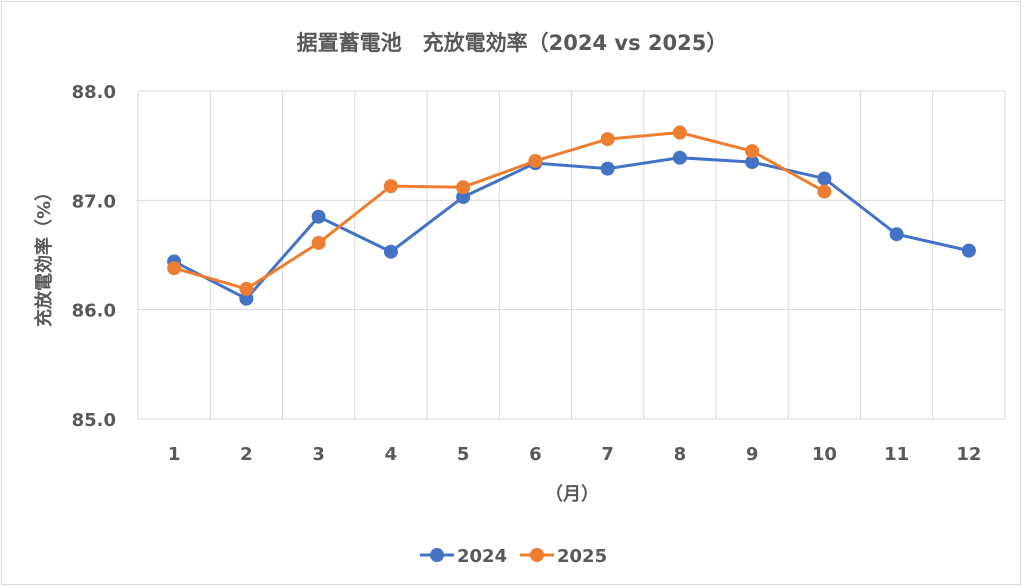  Describe the element at coordinates (968, 454) in the screenshot. I see `x-tick-label: 12` at that location.